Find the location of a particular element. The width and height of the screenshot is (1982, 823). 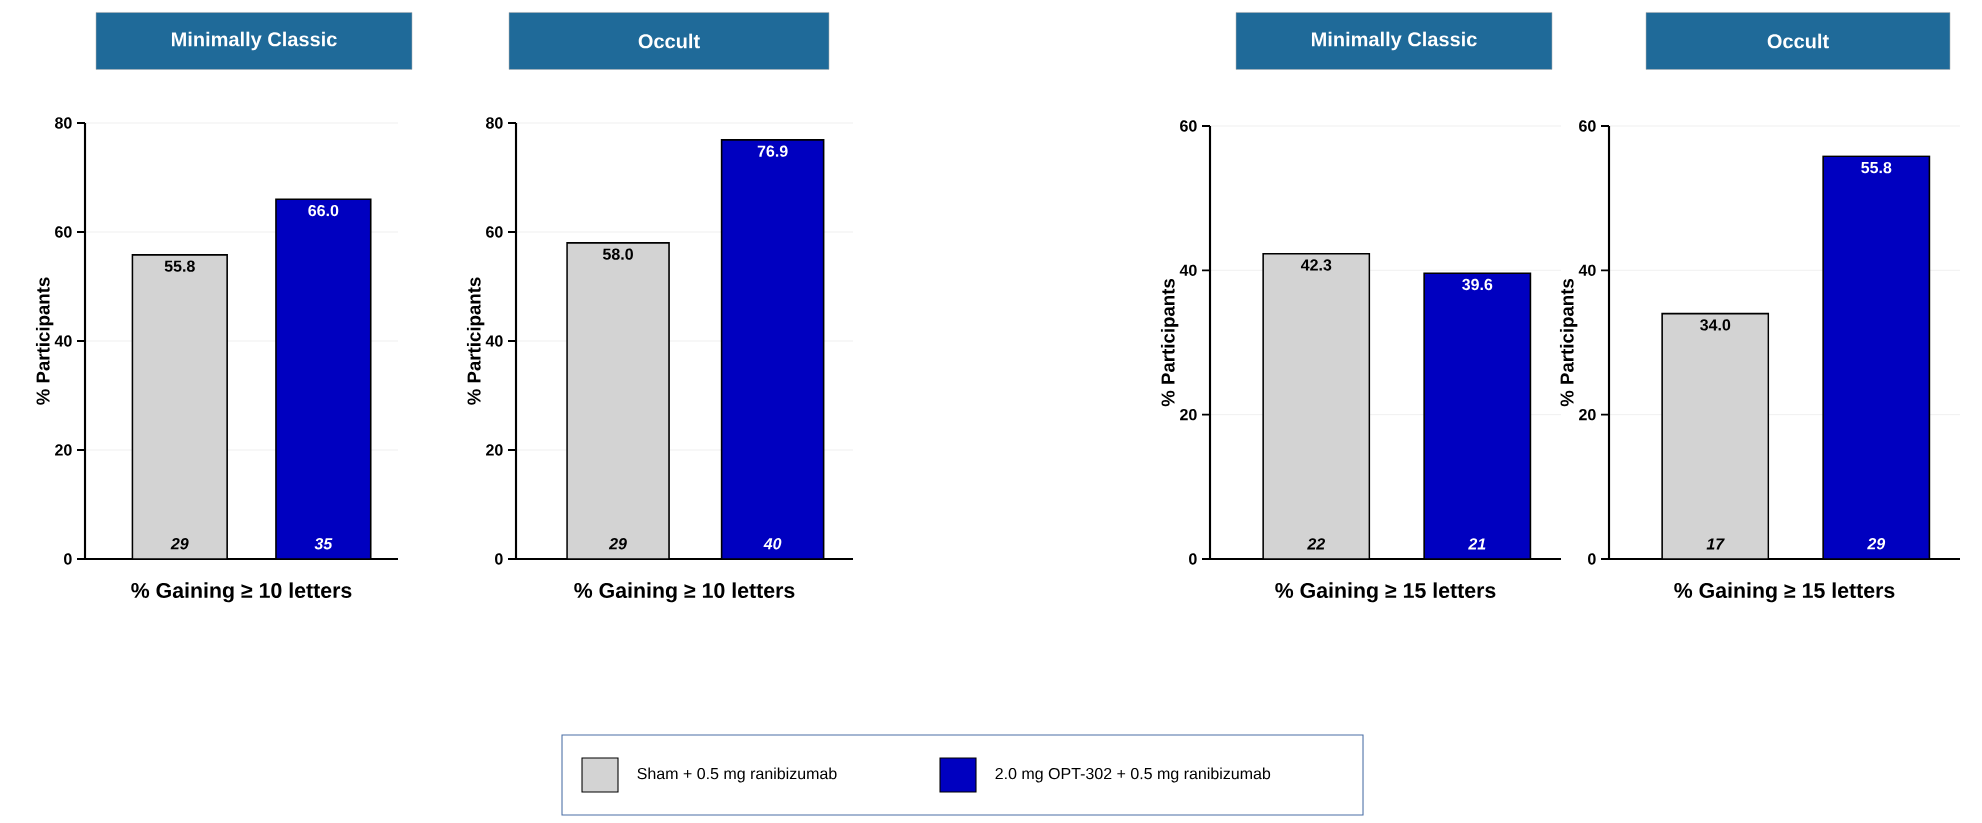

data-label: 42.3 is located at coordinates (1316, 265).